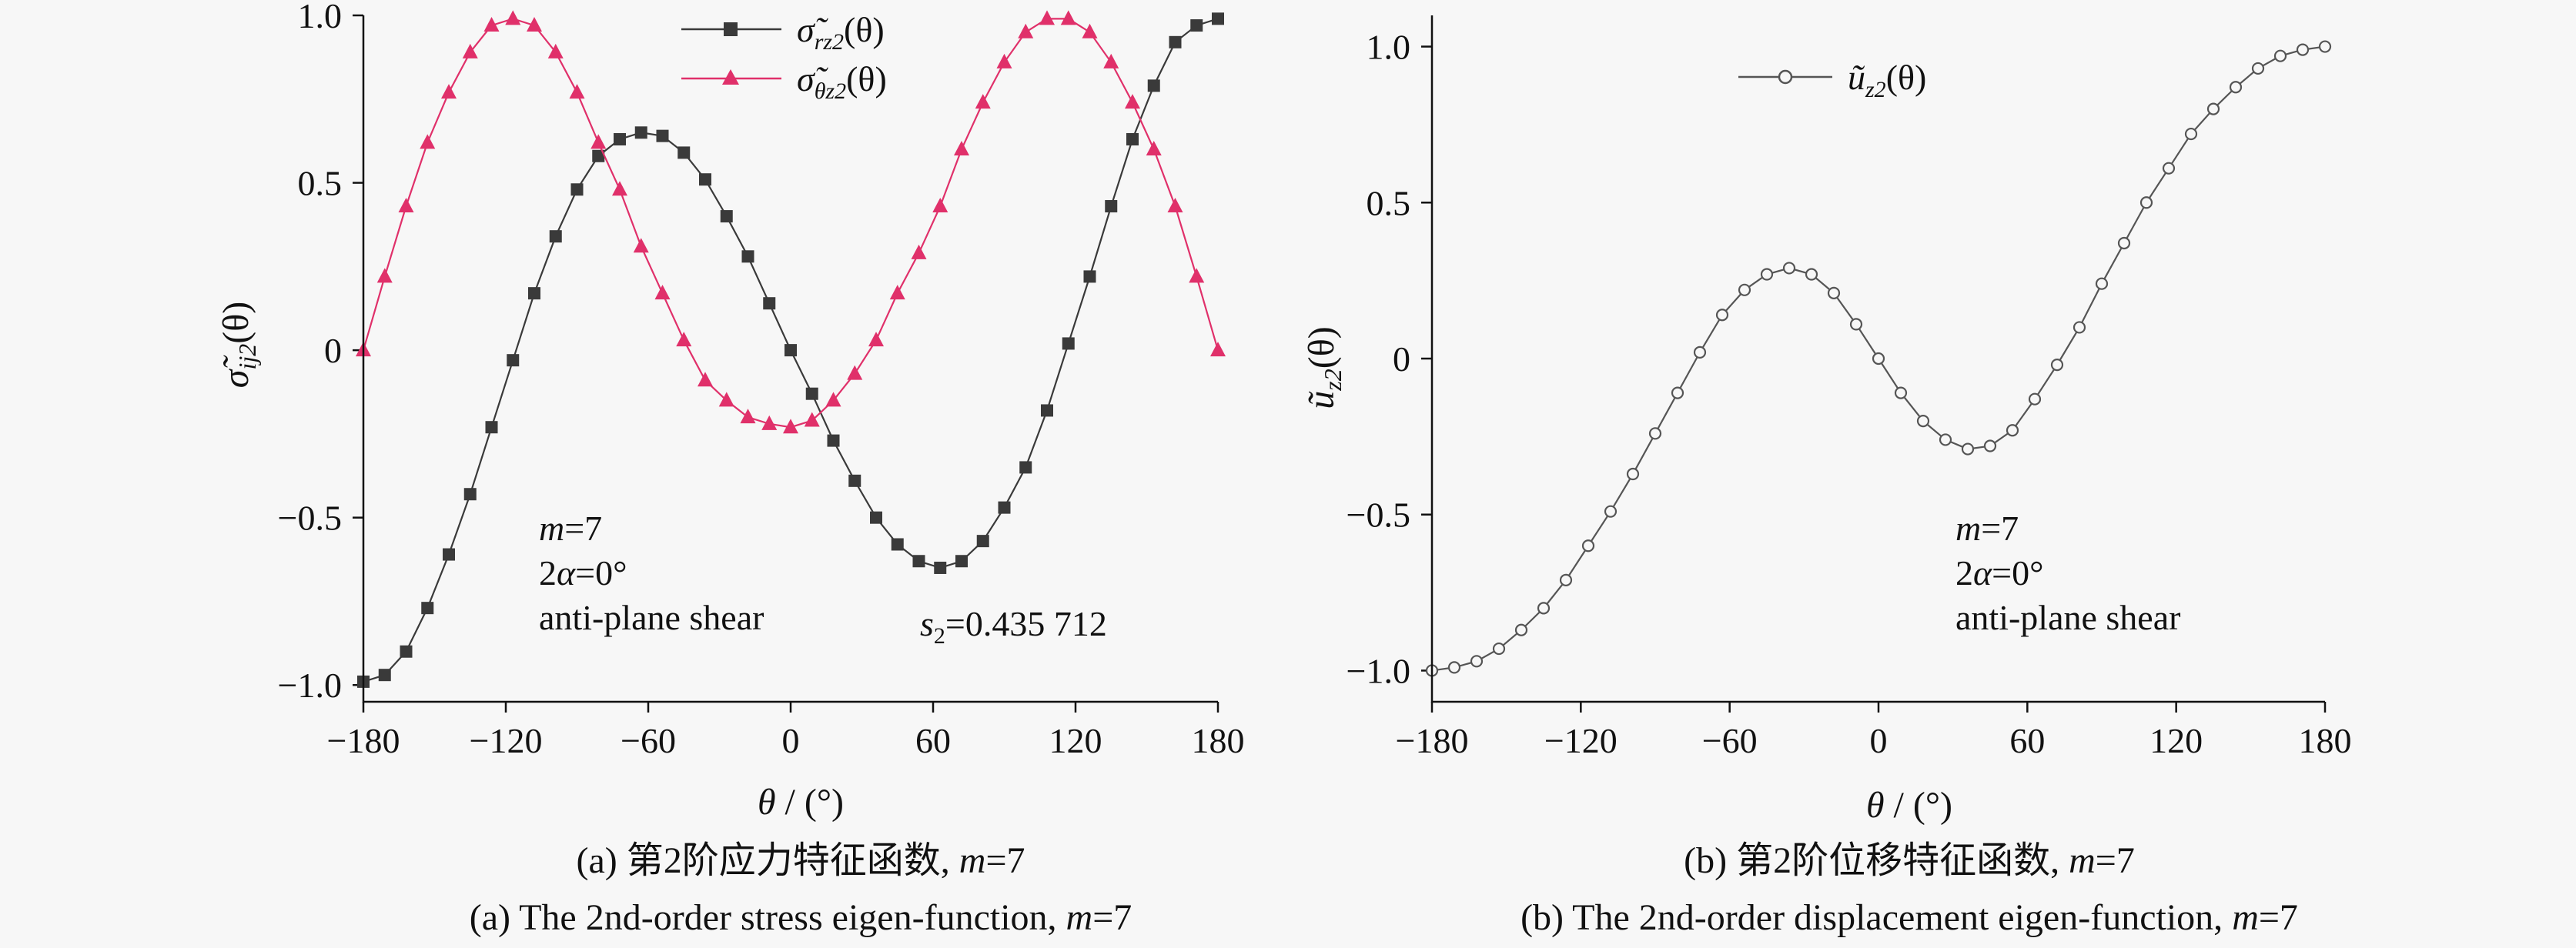 The image size is (2576, 948). Describe the element at coordinates (1581, 740) in the screenshot. I see `panel-b-x-tick-label: −120` at that location.